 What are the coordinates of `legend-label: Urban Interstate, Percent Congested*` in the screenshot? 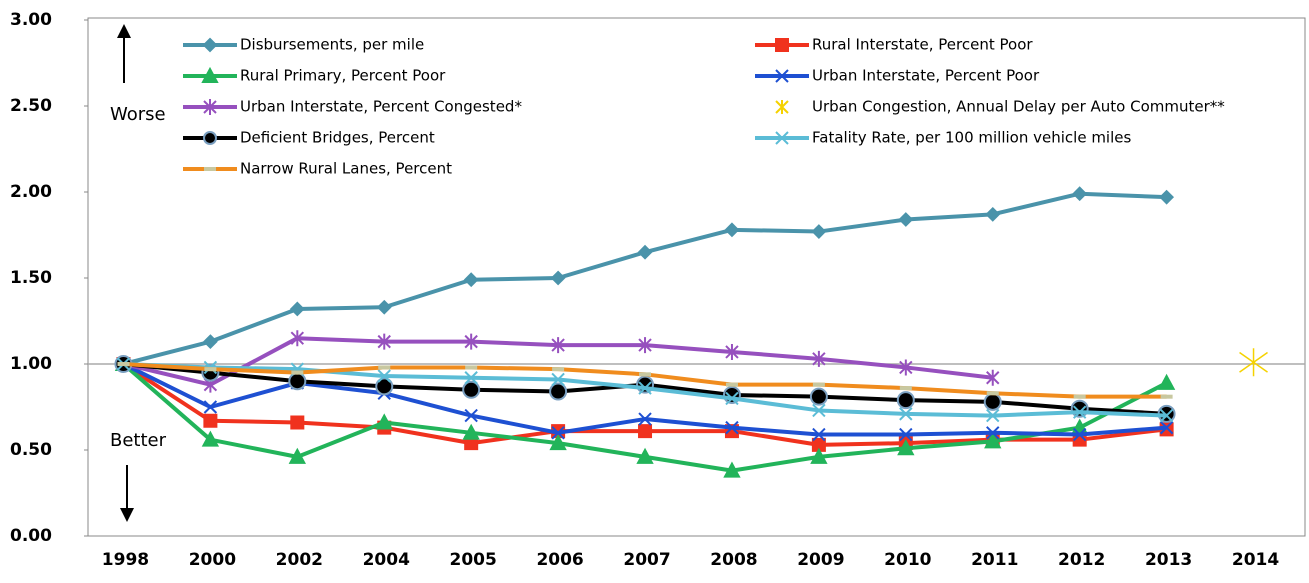 It's located at (381, 107).